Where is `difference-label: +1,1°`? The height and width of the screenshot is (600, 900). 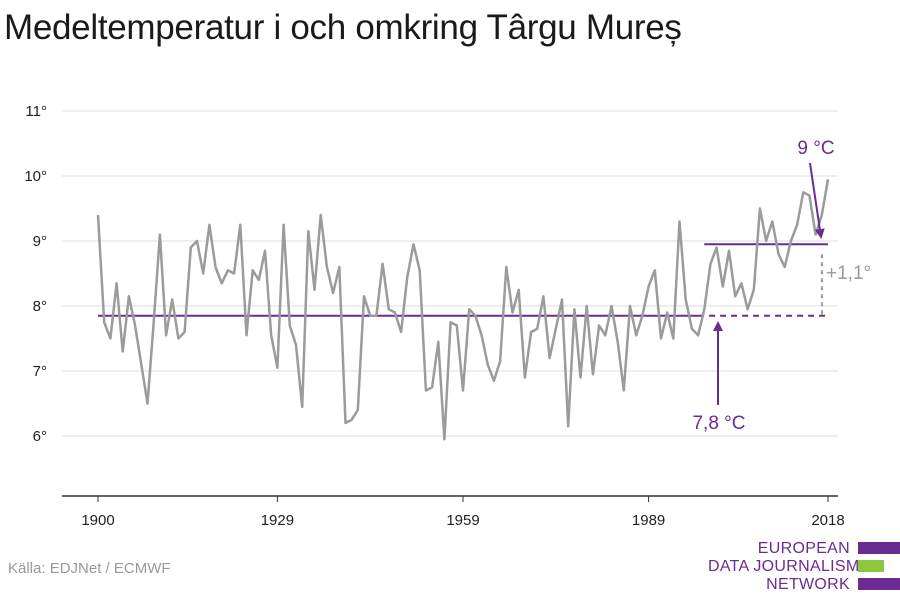
difference-label: +1,1° is located at coordinates (848, 273).